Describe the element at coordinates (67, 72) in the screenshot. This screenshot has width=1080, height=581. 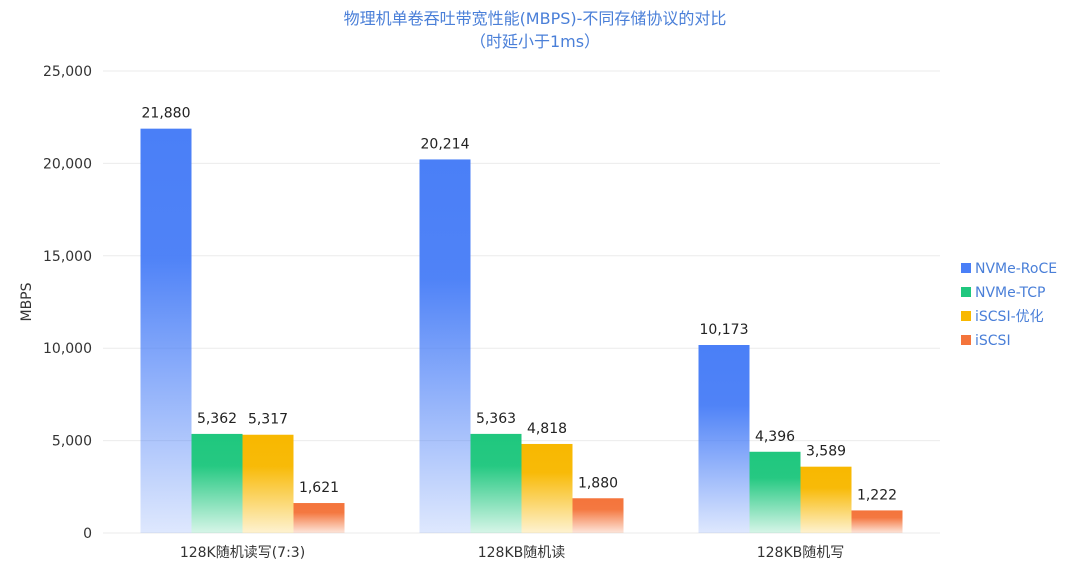
I see `y-tick-label: 25,000` at that location.